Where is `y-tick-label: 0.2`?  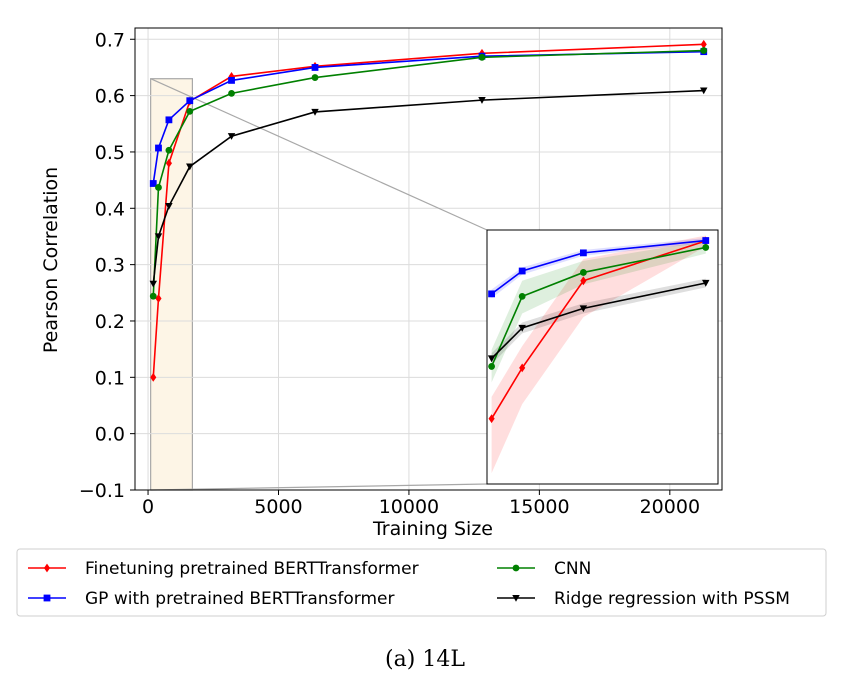 y-tick-label: 0.2 is located at coordinates (110, 322).